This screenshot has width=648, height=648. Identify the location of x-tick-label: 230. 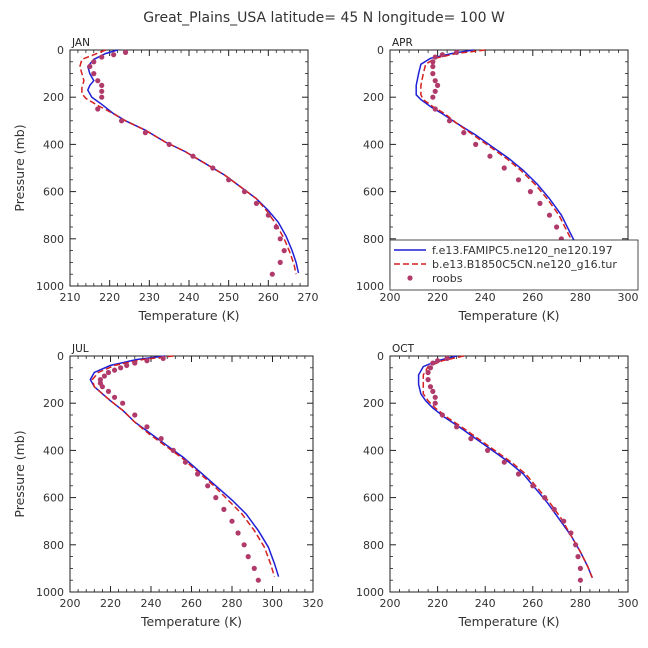
(149, 297).